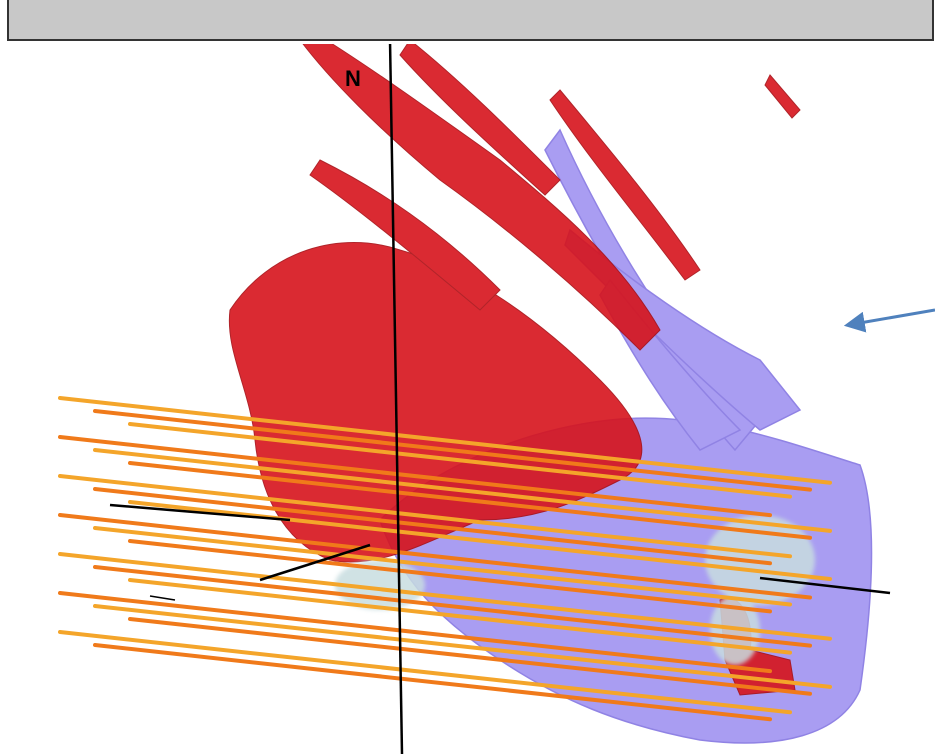  Describe the element at coordinates (760, 560) in the screenshot. I see `scatter-cluster` at that location.